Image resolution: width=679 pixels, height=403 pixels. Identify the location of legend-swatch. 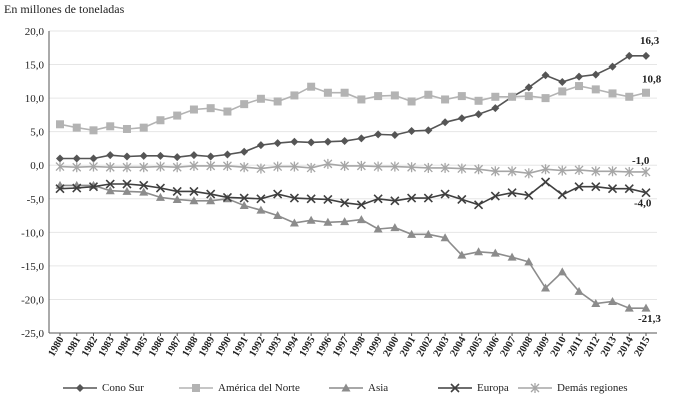
(455, 388).